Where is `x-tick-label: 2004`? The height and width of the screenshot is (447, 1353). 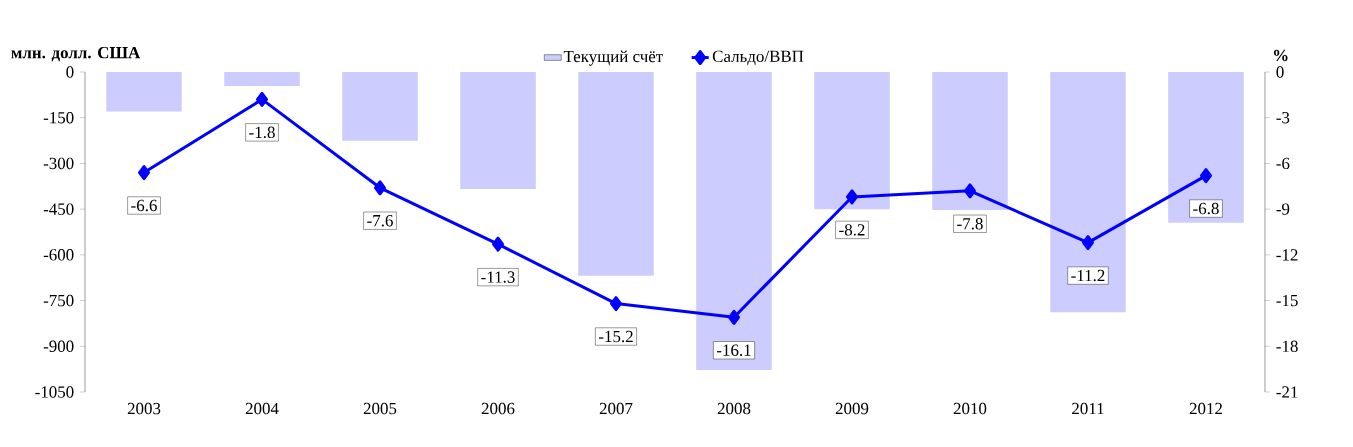
x-tick-label: 2004 is located at coordinates (262, 408).